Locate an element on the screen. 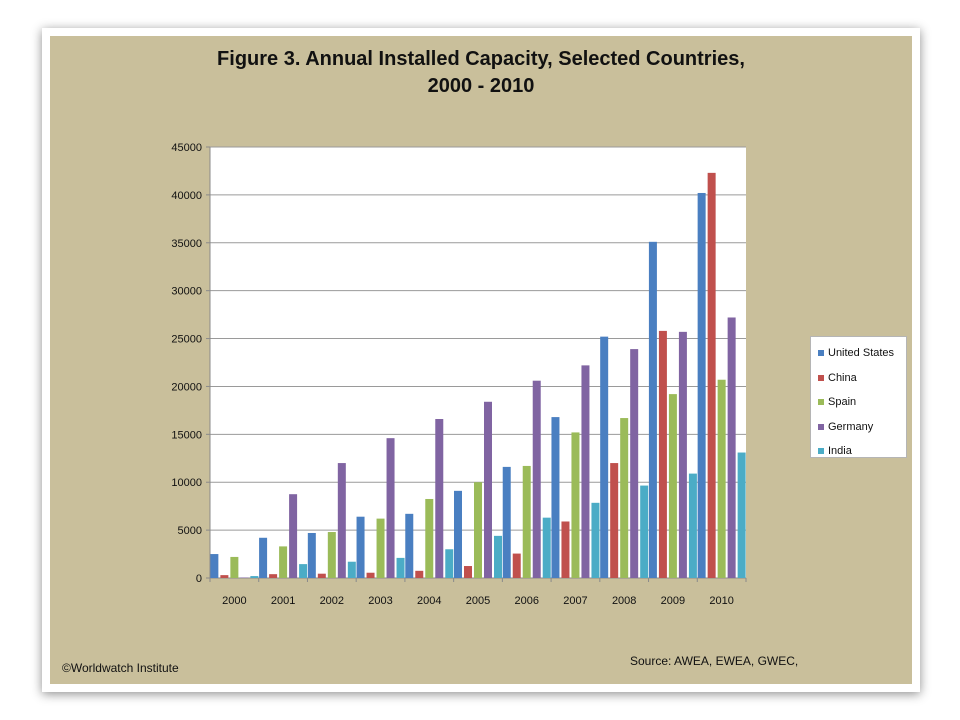 Image resolution: width=960 pixels, height=720 pixels. source-text: Source: AWEA, EWEA, GWEC, is located at coordinates (714, 661).